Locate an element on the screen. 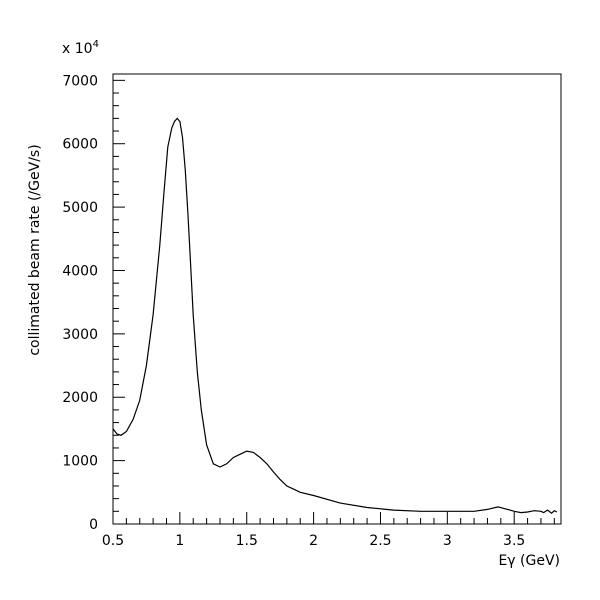 This screenshot has height=600, width=600. x-axis-title: Eγ (GeV) is located at coordinates (529, 561).